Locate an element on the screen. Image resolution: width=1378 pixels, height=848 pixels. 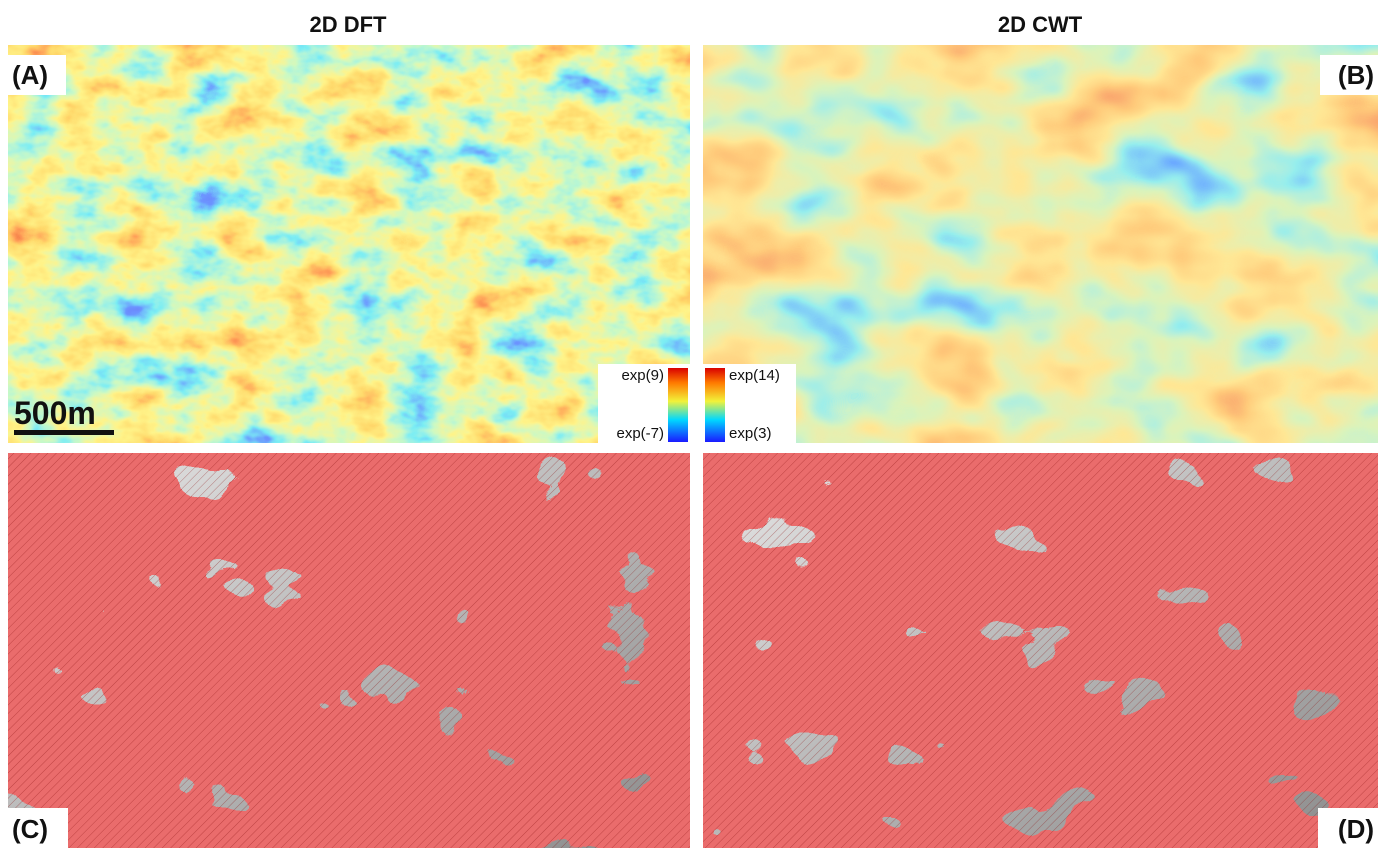
colorbar-box is located at coordinates (697, 403).